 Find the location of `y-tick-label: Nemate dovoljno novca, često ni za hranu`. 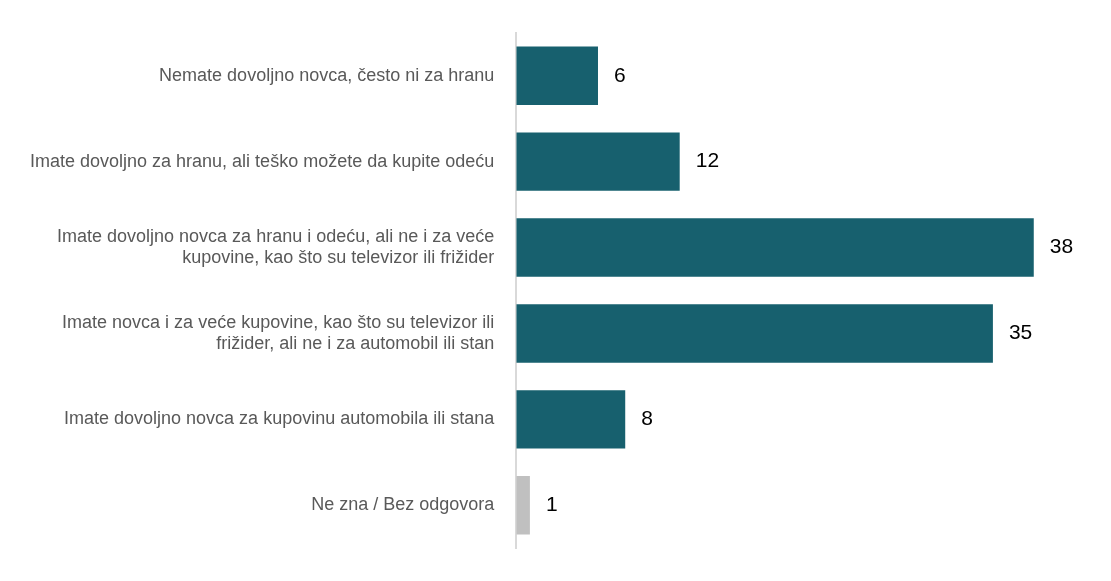

y-tick-label: Nemate dovoljno novca, često ni za hranu is located at coordinates (327, 74).